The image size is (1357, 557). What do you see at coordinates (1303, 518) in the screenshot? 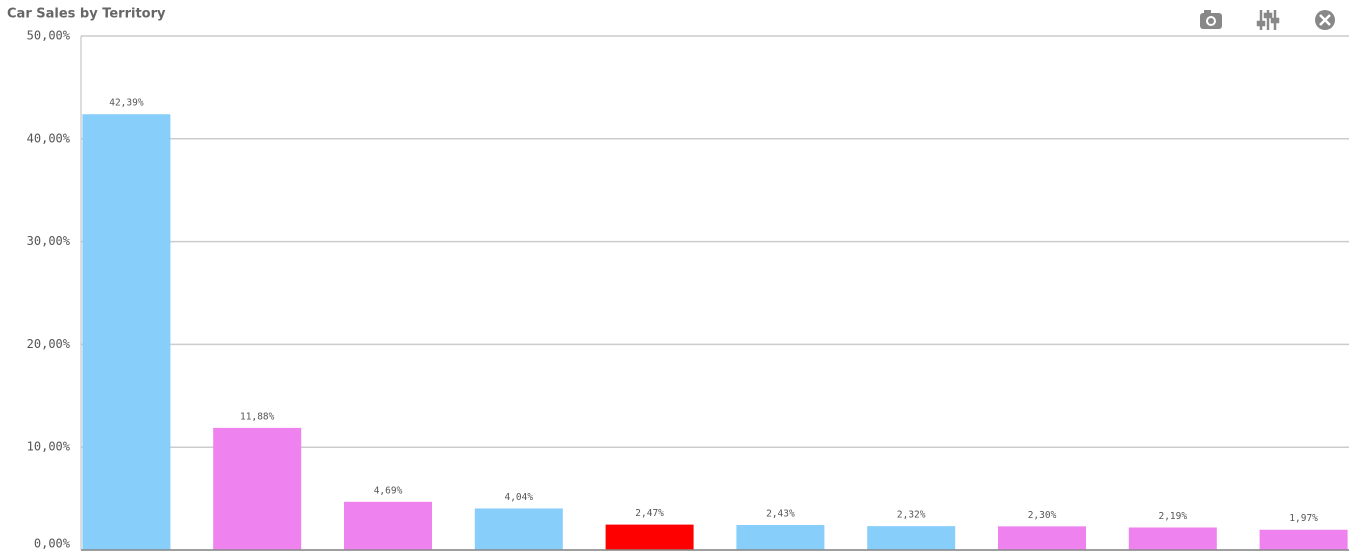
I see `value-label: 1,97%` at bounding box center [1303, 518].